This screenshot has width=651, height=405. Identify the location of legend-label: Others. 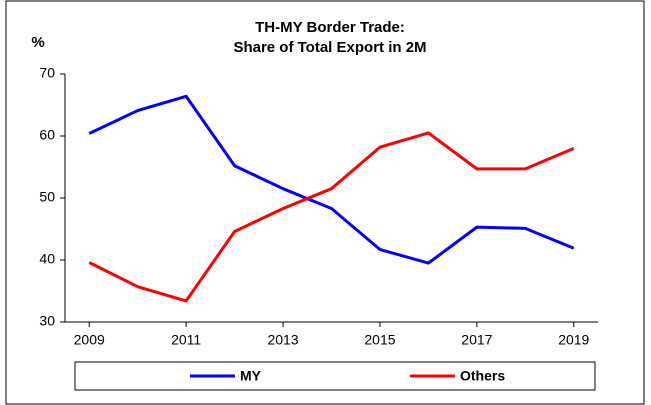
(482, 376).